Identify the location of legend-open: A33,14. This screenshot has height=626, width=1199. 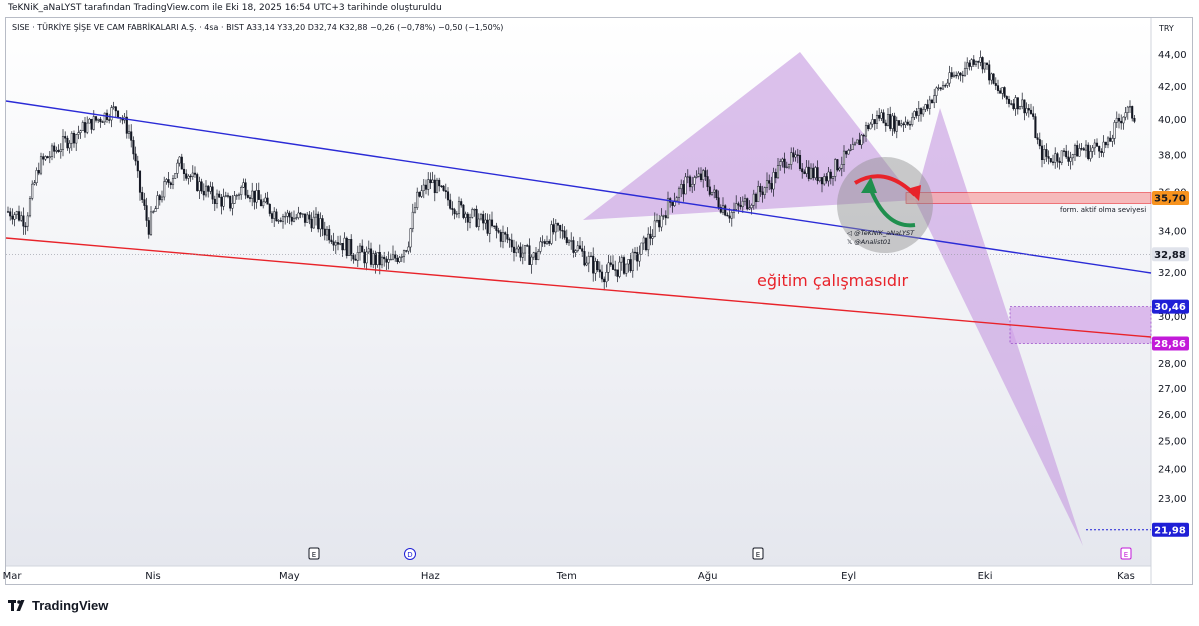
(260, 27).